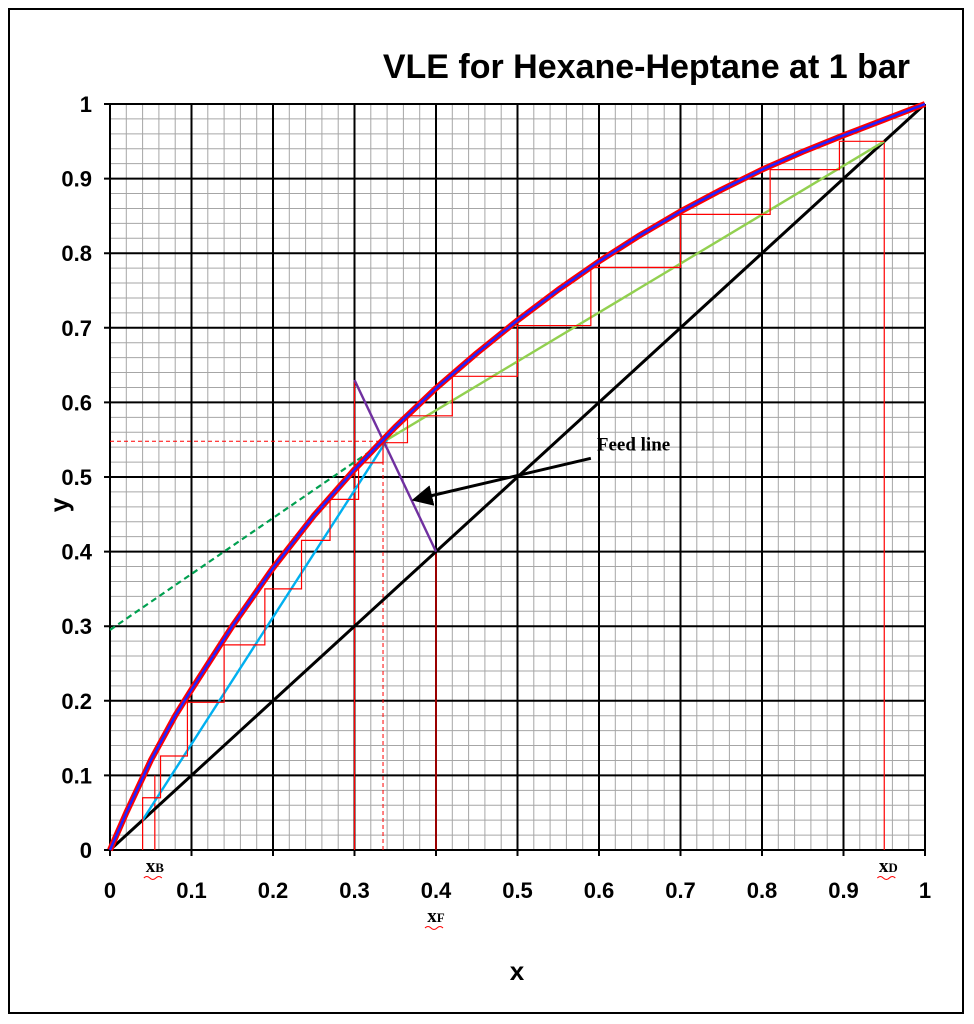  What do you see at coordinates (517, 971) in the screenshot?
I see `x-axis-label: x` at bounding box center [517, 971].